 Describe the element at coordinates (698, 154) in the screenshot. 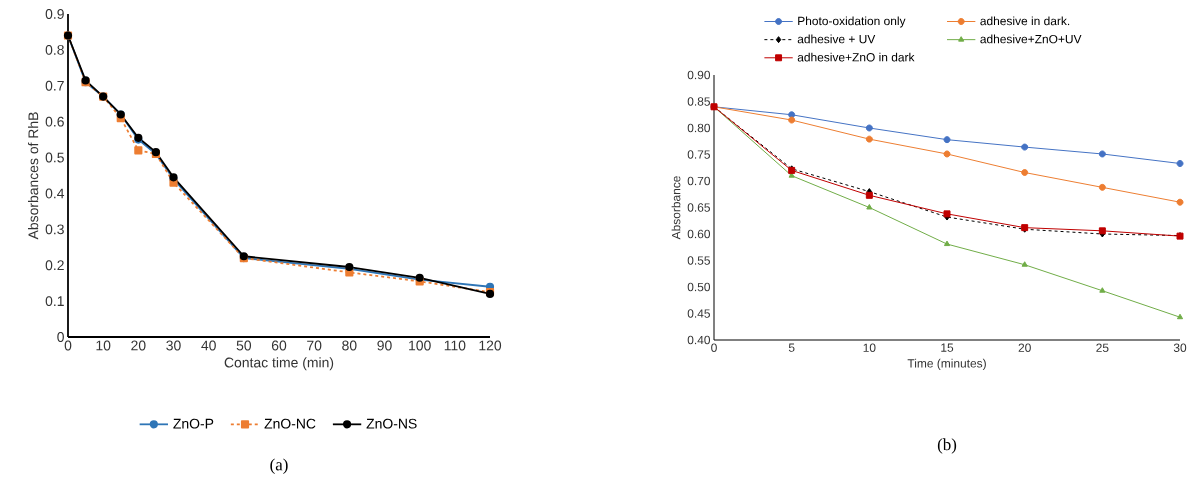

I see `y-tick-label: 0.75` at that location.